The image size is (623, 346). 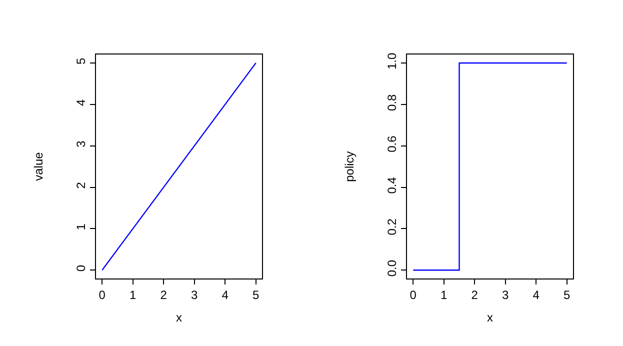 What do you see at coordinates (81, 268) in the screenshot?
I see `y-tick-label: 0` at bounding box center [81, 268].